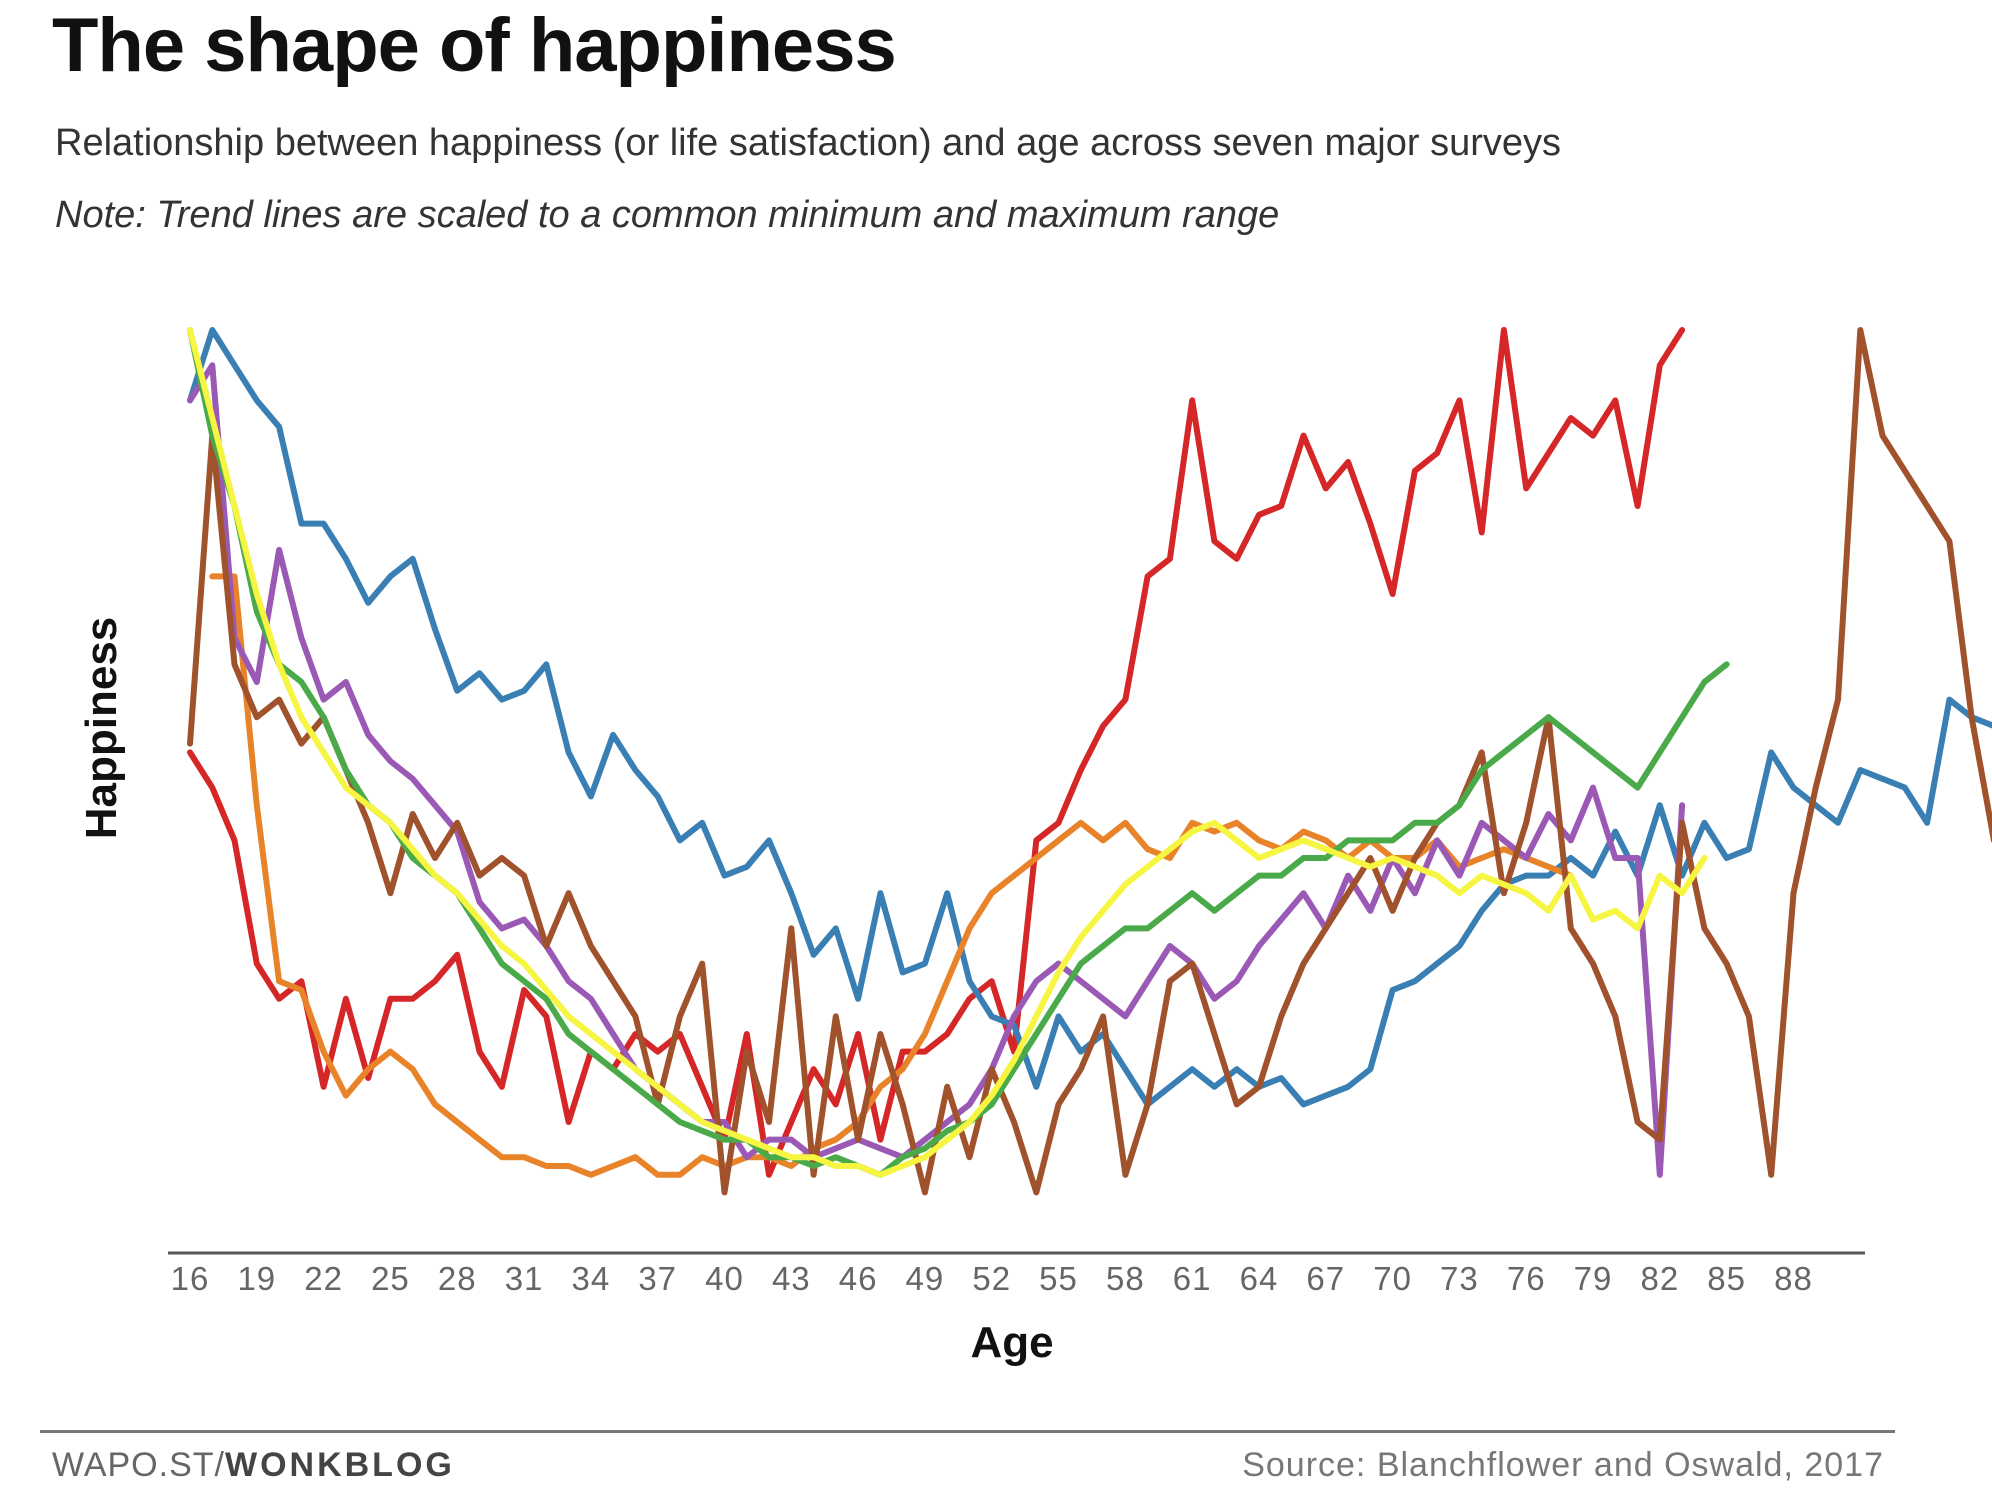 Image resolution: width=1992 pixels, height=1504 pixels. I want to click on x-tick-label: 73, so click(1459, 1278).